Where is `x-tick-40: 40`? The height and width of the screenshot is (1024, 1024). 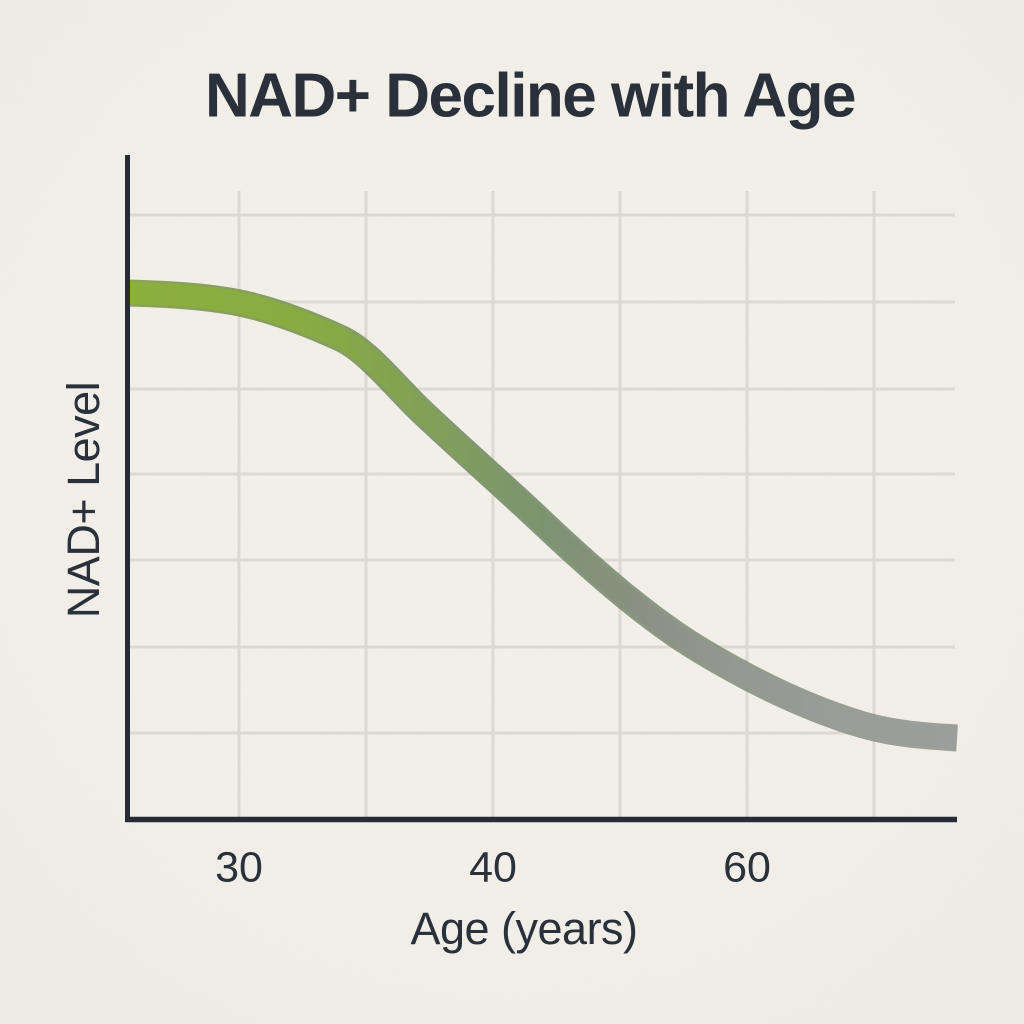 x-tick-40: 40 is located at coordinates (493, 867).